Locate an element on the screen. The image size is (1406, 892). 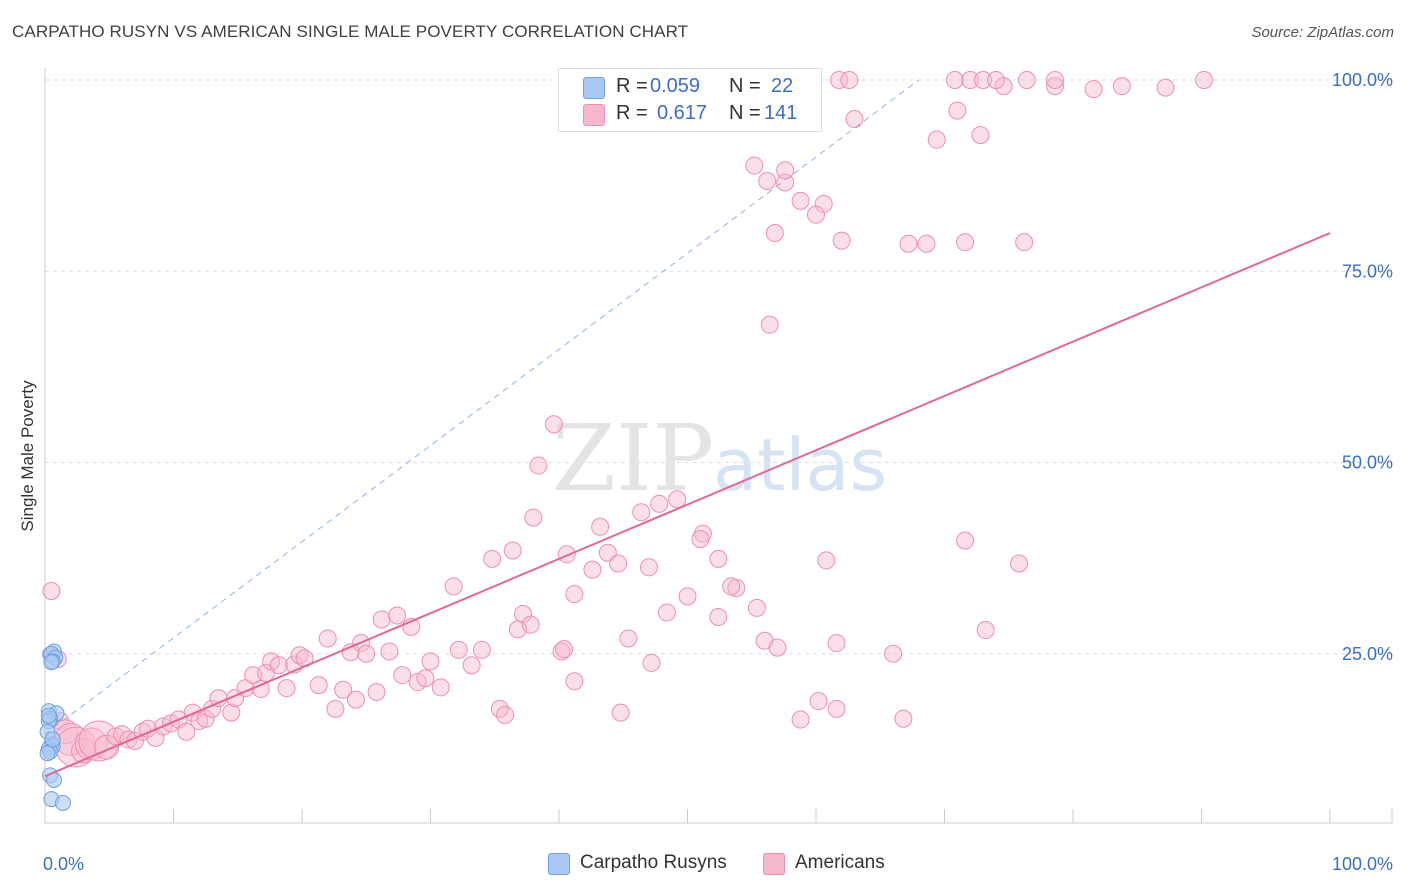
y-tick-label: 50.0% is located at coordinates (1367, 463).